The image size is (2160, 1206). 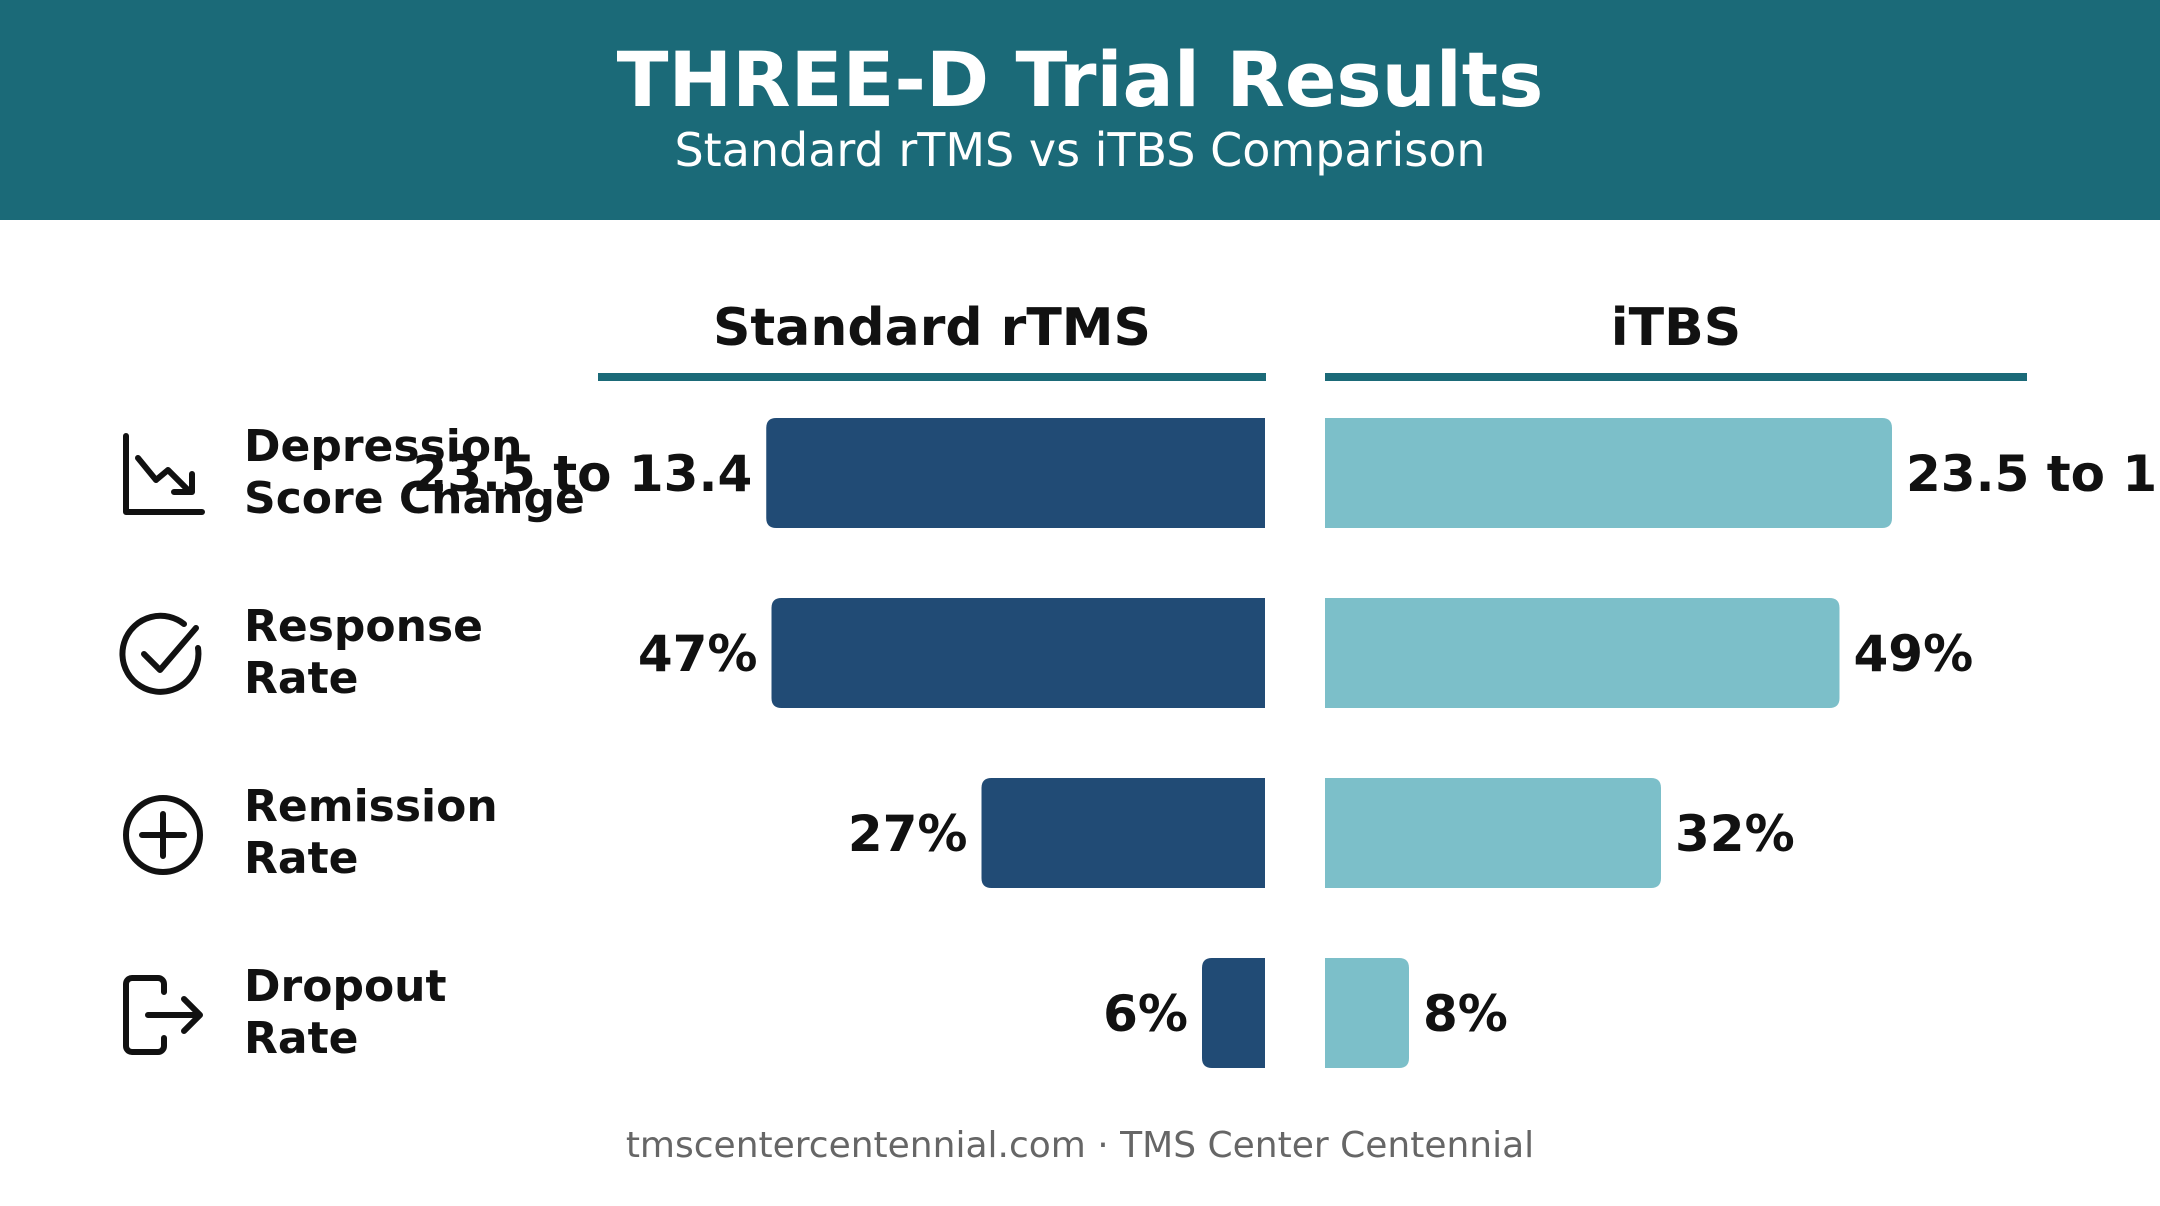 I want to click on row-label-depression: Depression Score Change, so click(x=414, y=473).